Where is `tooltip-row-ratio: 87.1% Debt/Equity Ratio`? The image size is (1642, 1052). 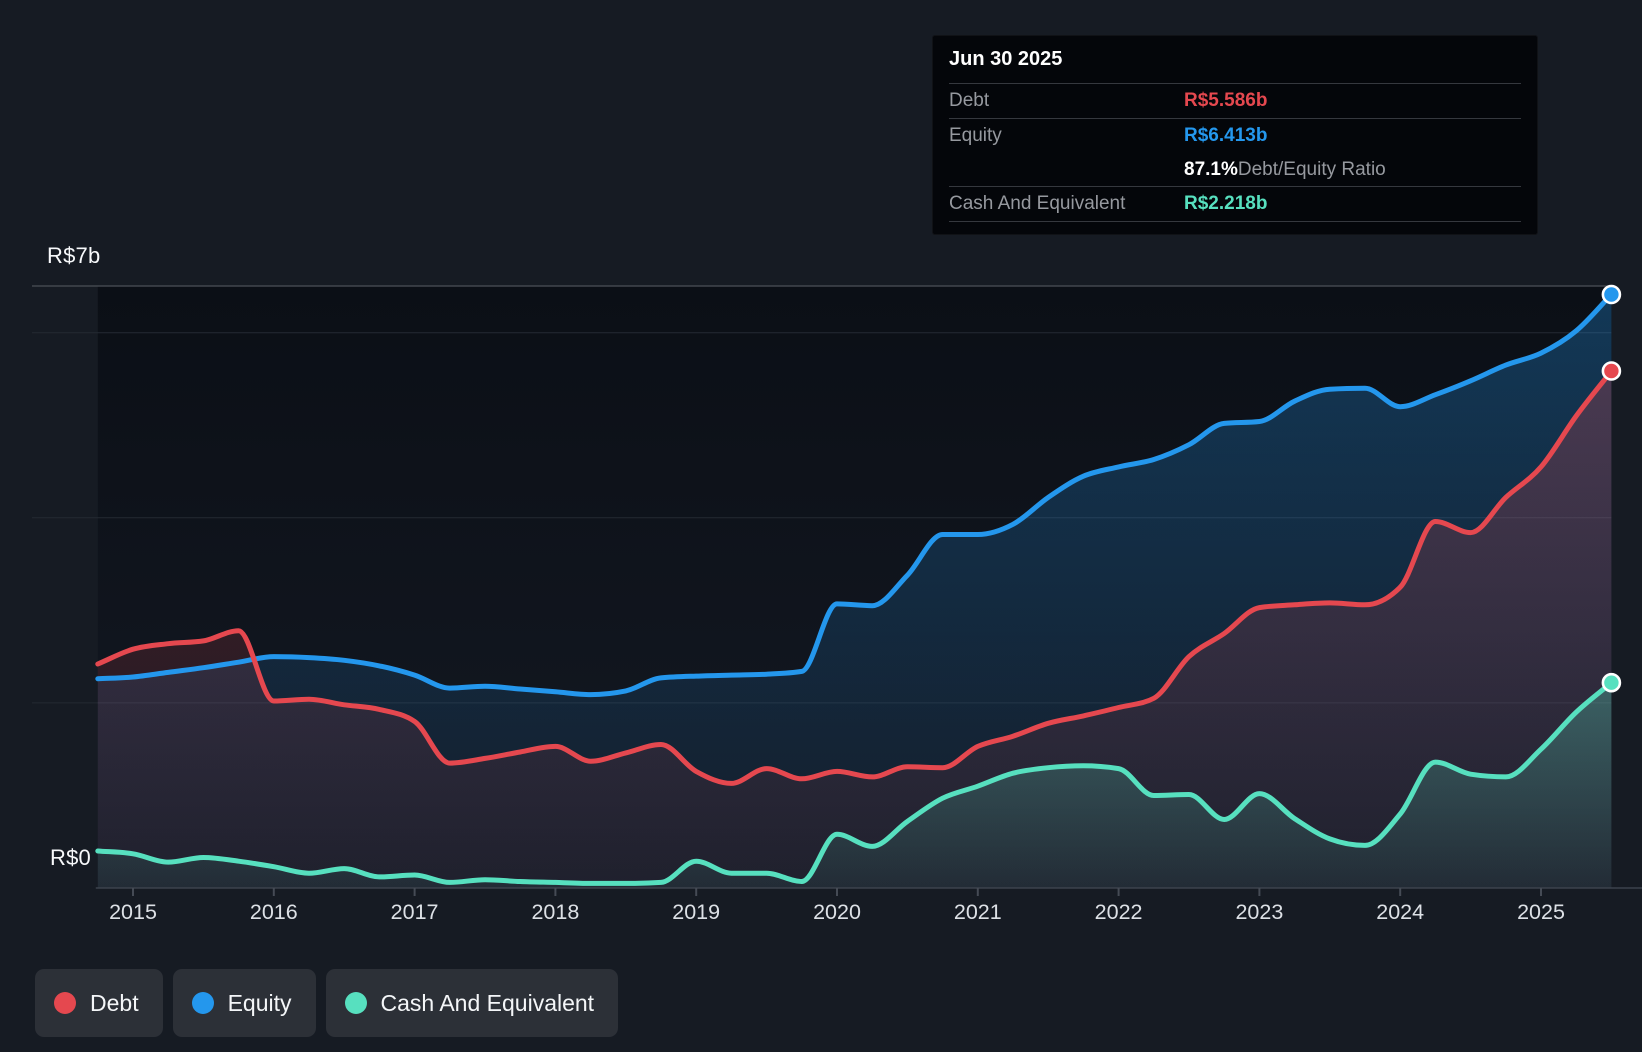
tooltip-row-ratio: 87.1% Debt/Equity Ratio is located at coordinates (1235, 169).